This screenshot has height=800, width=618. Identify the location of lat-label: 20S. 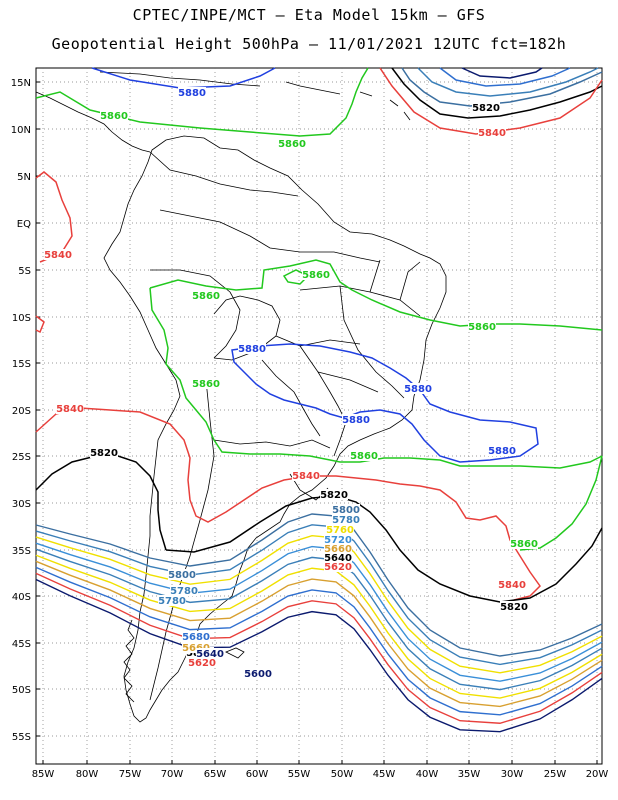
(21, 411).